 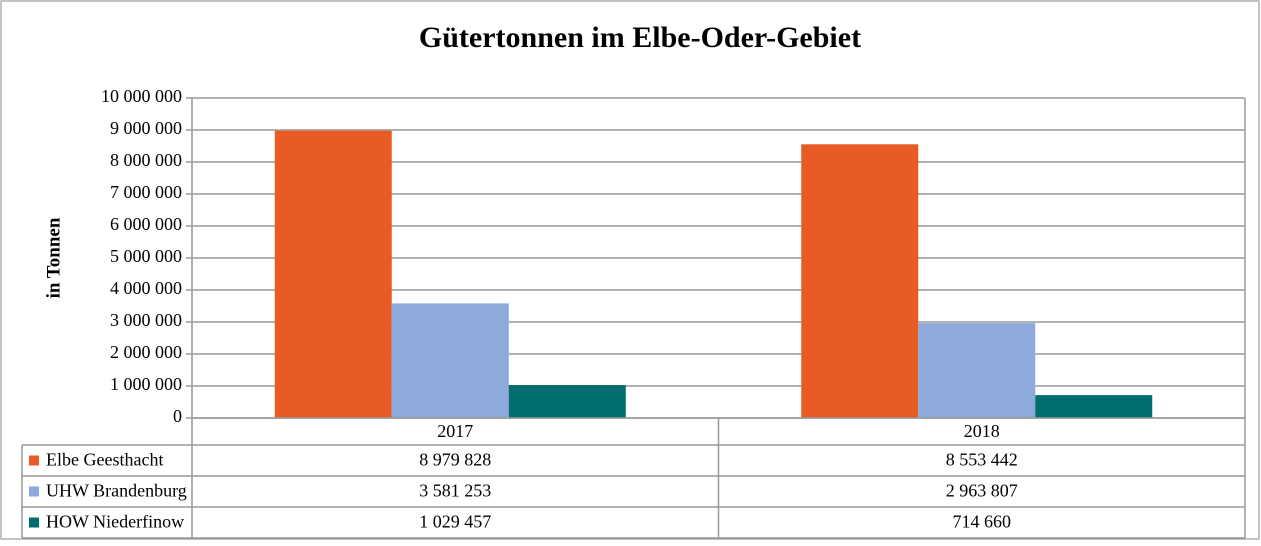 I want to click on table-value: 8 979 828, so click(x=455, y=460).